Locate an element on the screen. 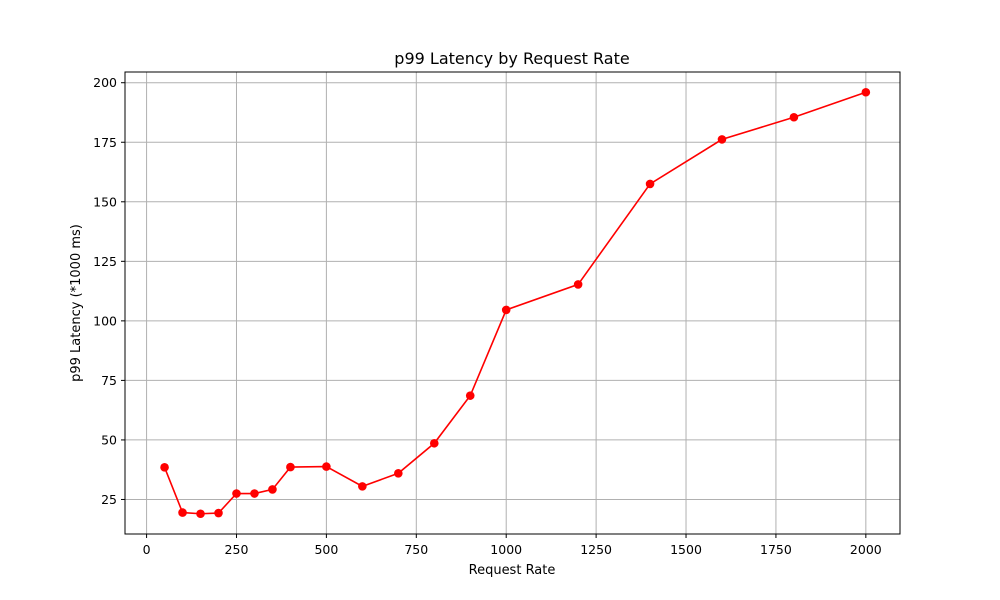  y-tick-label: 50 is located at coordinates (109, 439).